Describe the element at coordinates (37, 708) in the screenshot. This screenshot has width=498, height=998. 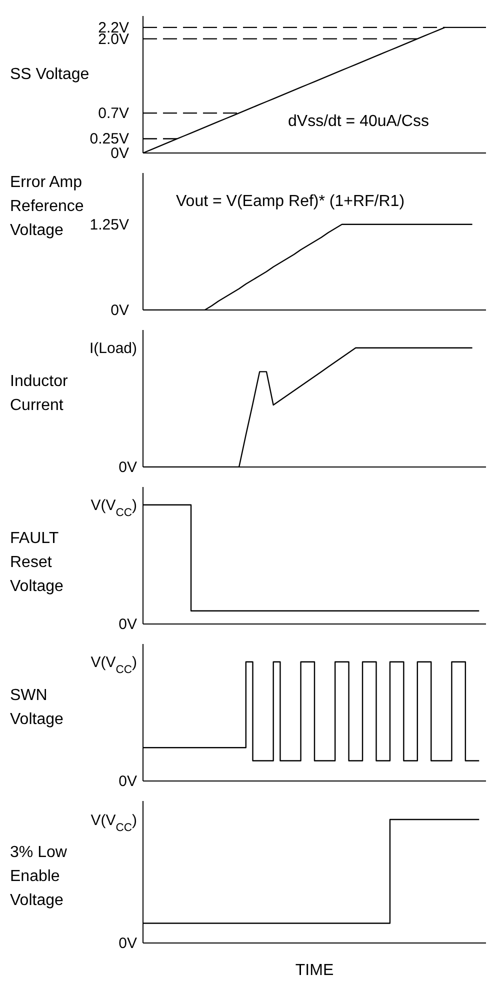
I see `y-axis-title: SWN Voltage` at that location.